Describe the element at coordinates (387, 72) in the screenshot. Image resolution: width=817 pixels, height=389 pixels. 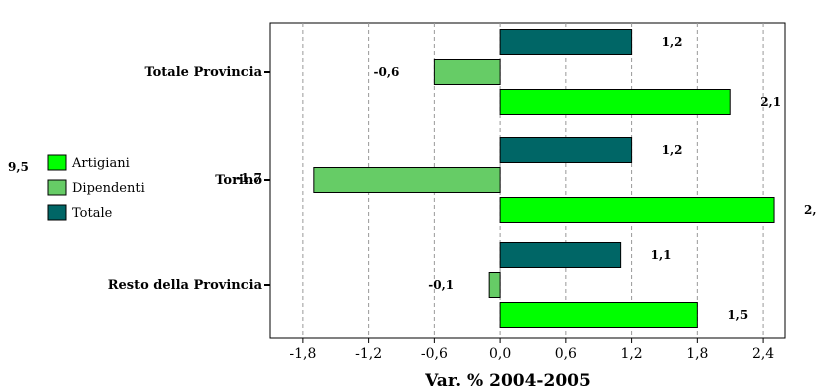
I see `data-label: -0,6` at that location.